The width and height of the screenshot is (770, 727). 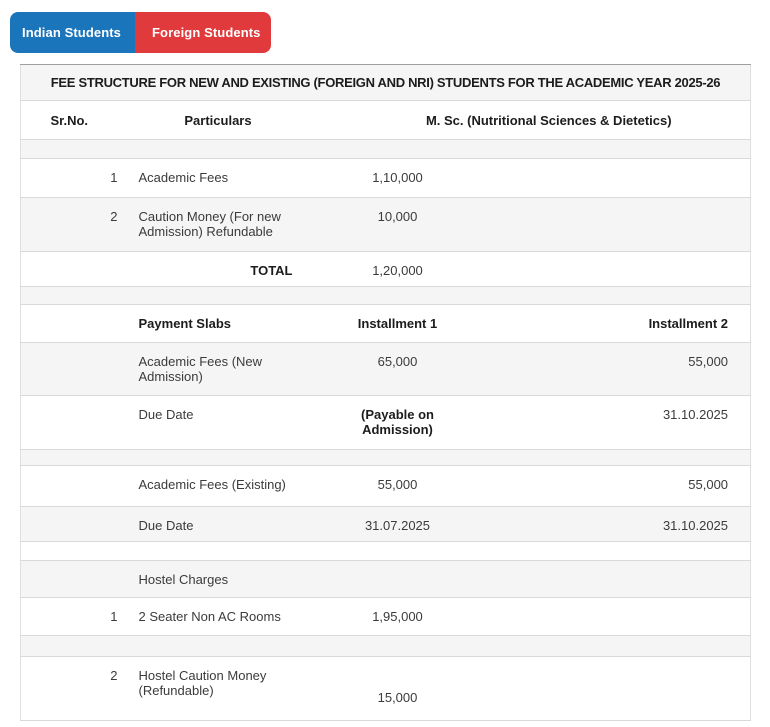 I want to click on cell-part: Hostel Charges, so click(x=183, y=579).